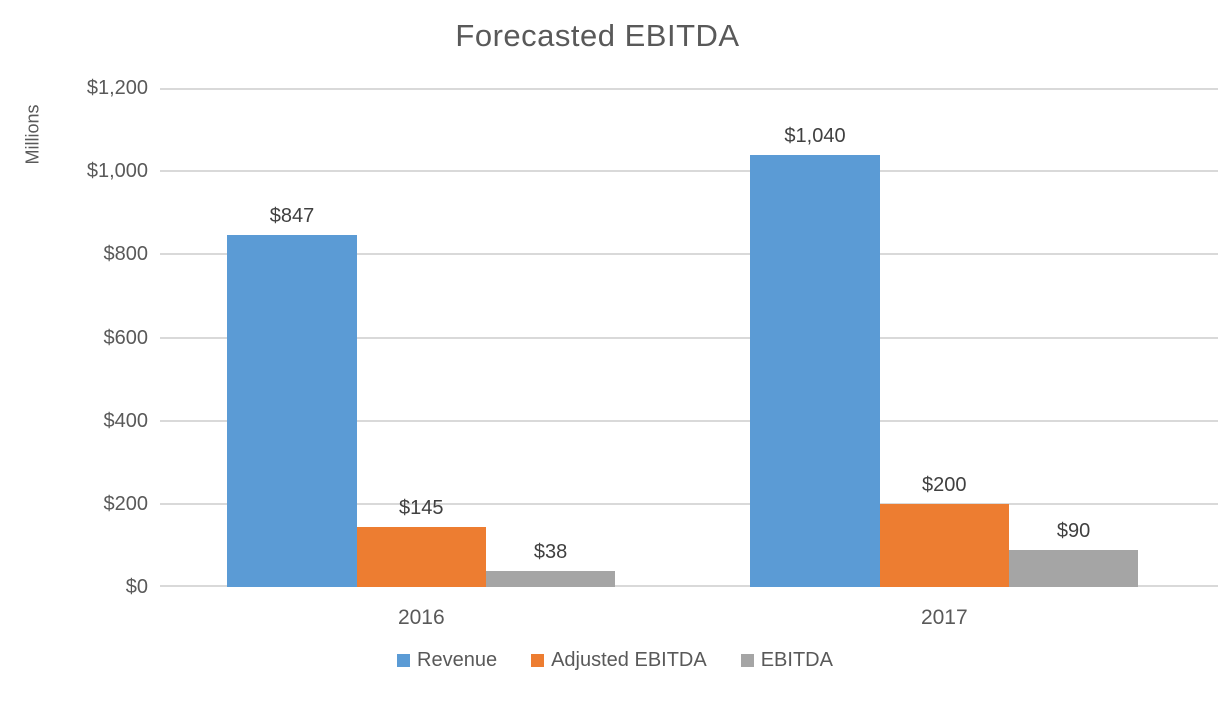  What do you see at coordinates (126, 337) in the screenshot?
I see `y-tick-label: $600` at bounding box center [126, 337].